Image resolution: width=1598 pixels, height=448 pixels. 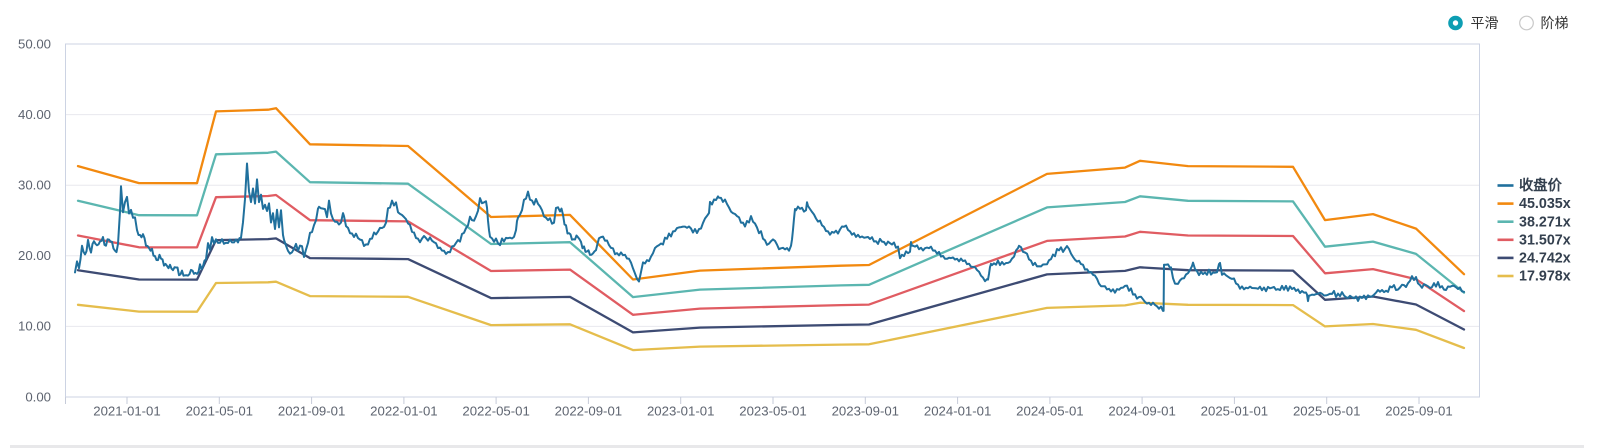 What do you see at coordinates (1555, 23) in the screenshot?
I see `svg-text: 阶梯` at bounding box center [1555, 23].